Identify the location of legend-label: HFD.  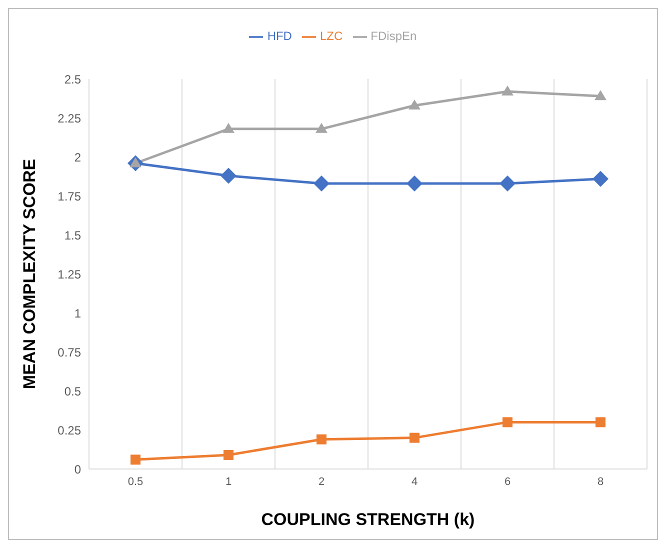
(279, 36).